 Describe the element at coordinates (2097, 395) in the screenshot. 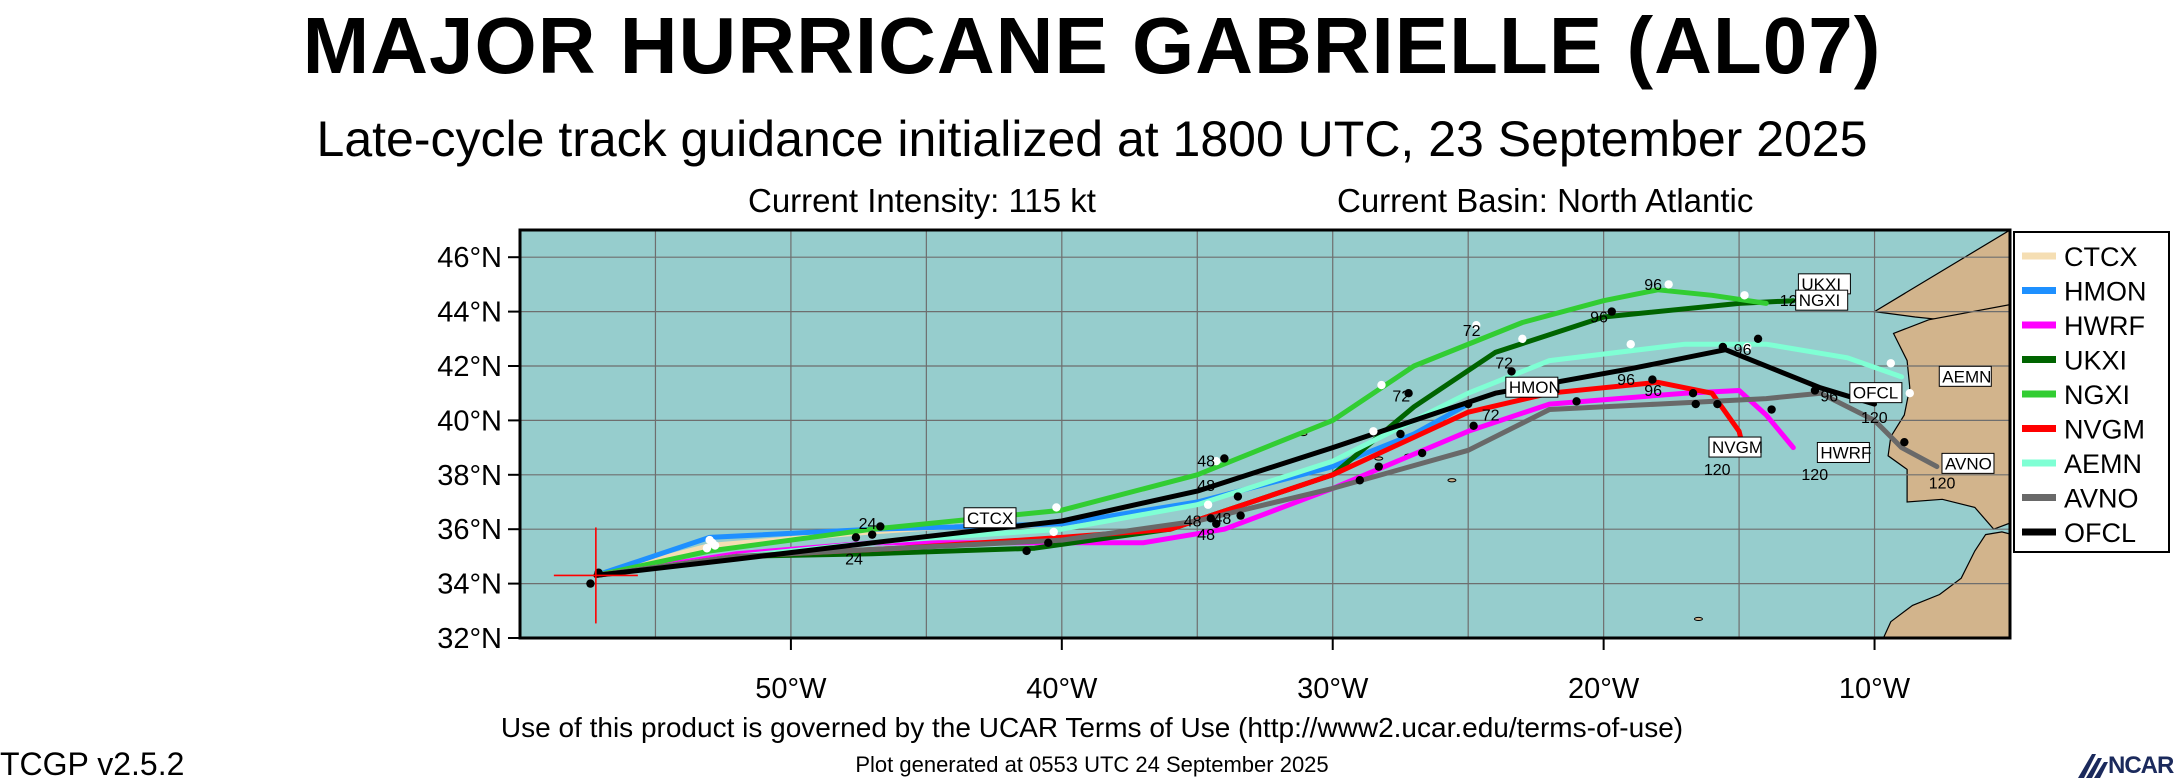

I see `legend-label: NGXI` at that location.